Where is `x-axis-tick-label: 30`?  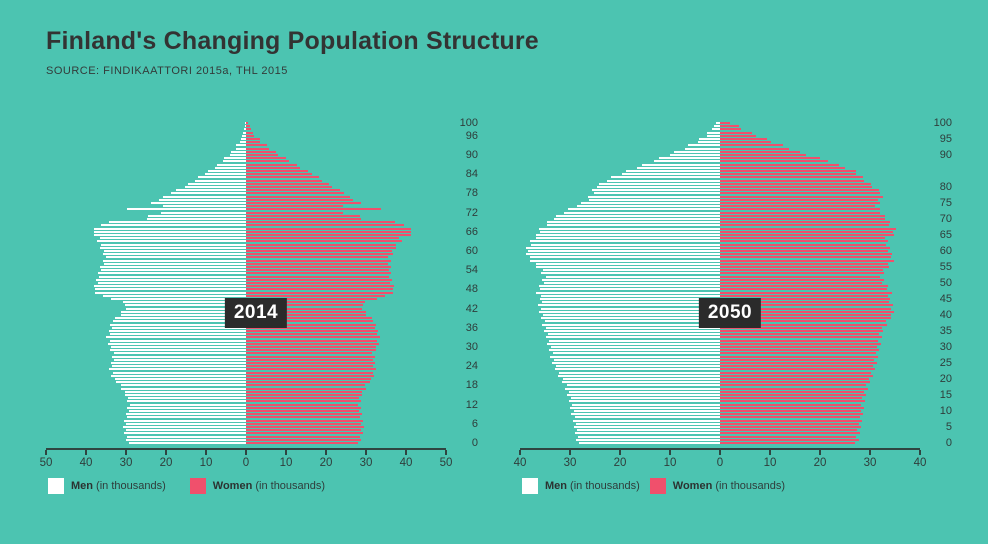
x-axis-tick-label: 30 is located at coordinates (870, 463).